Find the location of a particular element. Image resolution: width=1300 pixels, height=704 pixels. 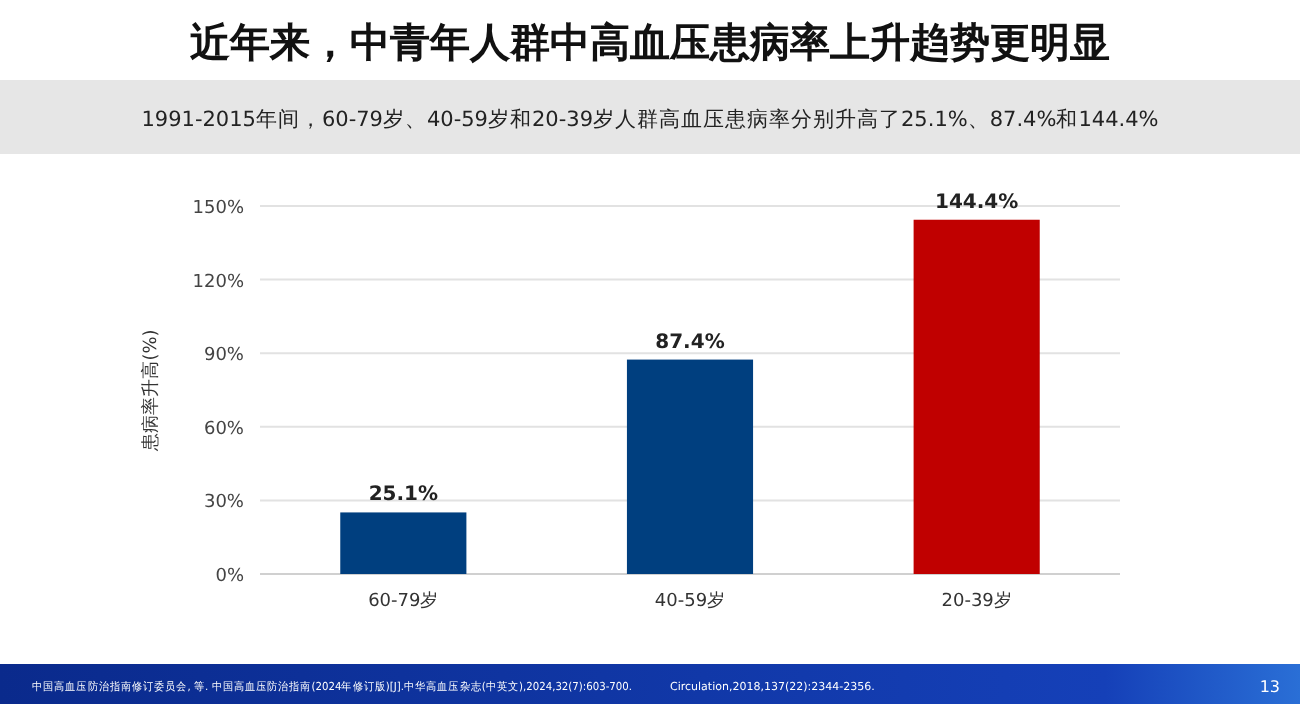

data-label: 144.4% is located at coordinates (977, 202).